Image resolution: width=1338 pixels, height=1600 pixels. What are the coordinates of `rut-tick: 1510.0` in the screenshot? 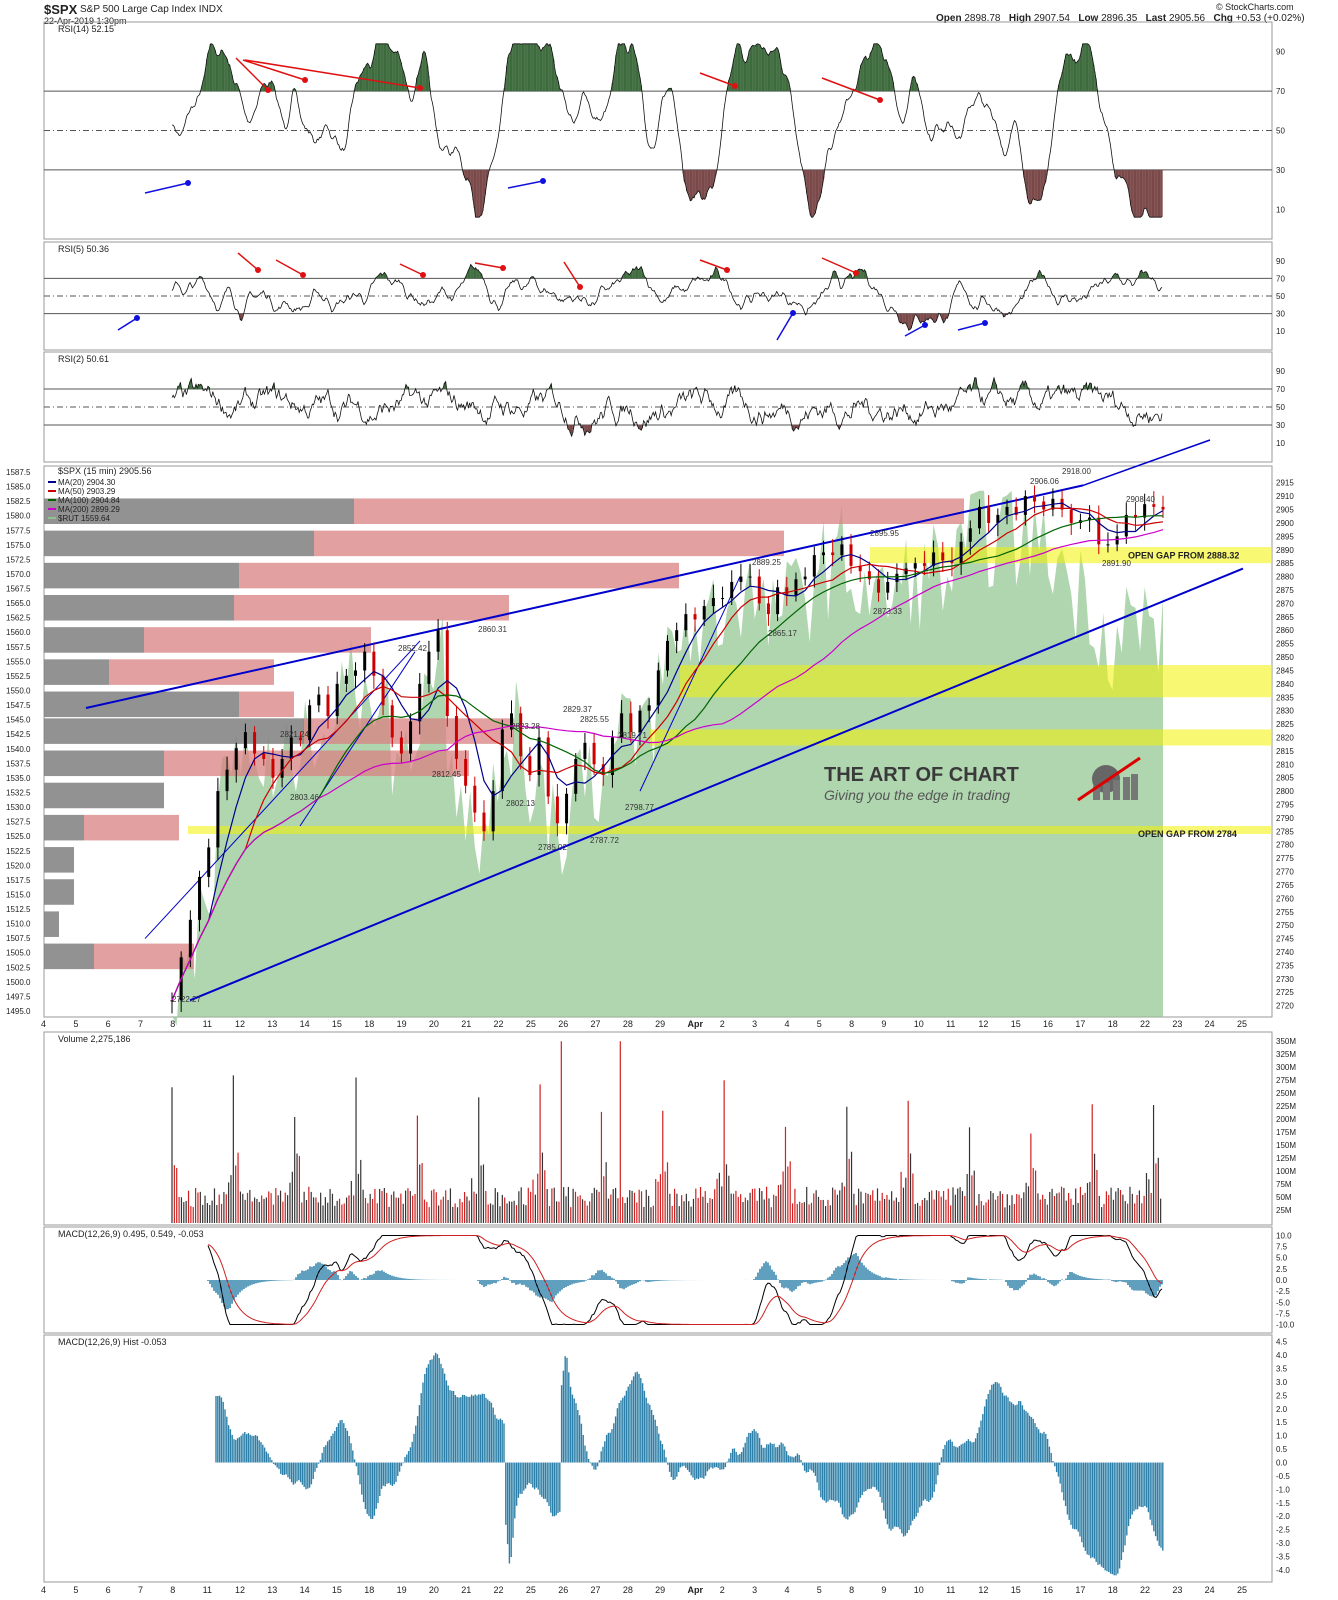 It's located at (18, 924).